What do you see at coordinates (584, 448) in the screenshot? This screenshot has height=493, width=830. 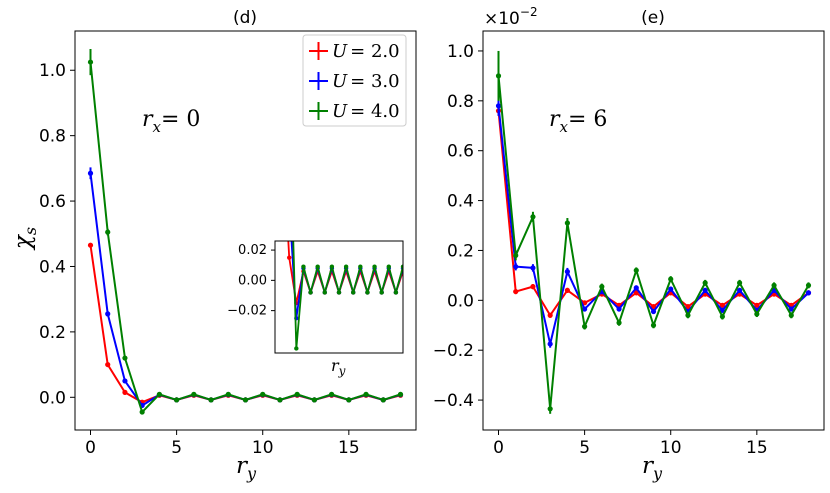 I see `panel-e-xtick-label-1: 5` at bounding box center [584, 448].